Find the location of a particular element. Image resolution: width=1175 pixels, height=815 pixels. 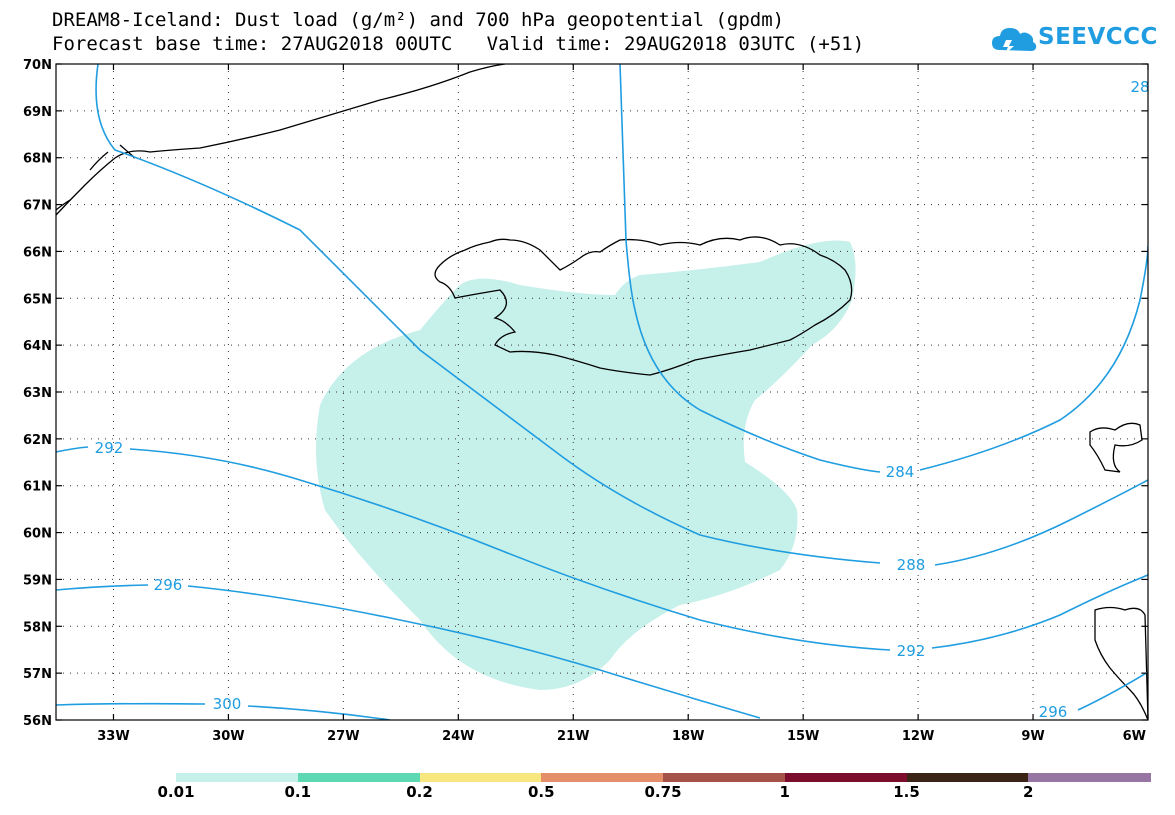

lat-label: 66N is located at coordinates (37, 252).